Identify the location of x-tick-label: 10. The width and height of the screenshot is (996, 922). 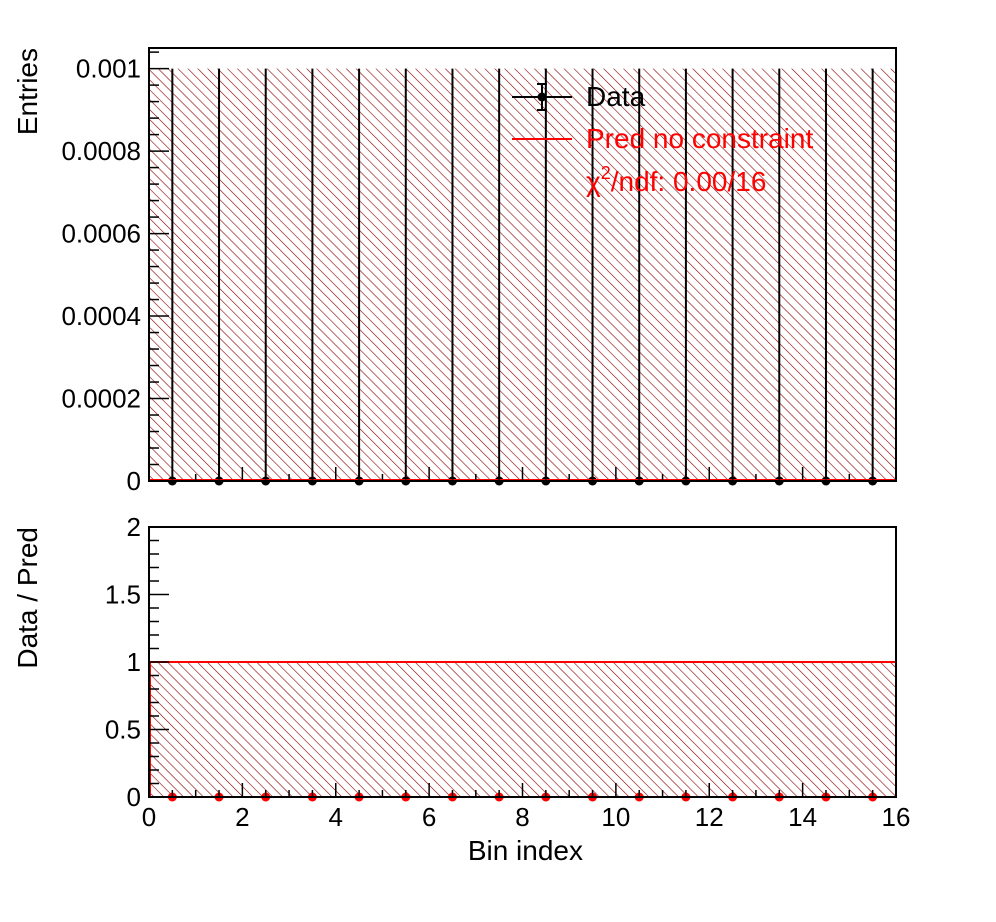
(615, 817).